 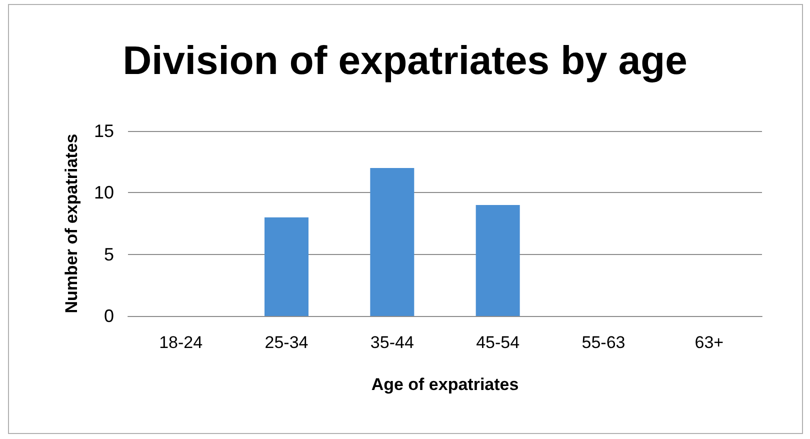 What do you see at coordinates (286, 342) in the screenshot?
I see `x-tick-label: 25-34` at bounding box center [286, 342].